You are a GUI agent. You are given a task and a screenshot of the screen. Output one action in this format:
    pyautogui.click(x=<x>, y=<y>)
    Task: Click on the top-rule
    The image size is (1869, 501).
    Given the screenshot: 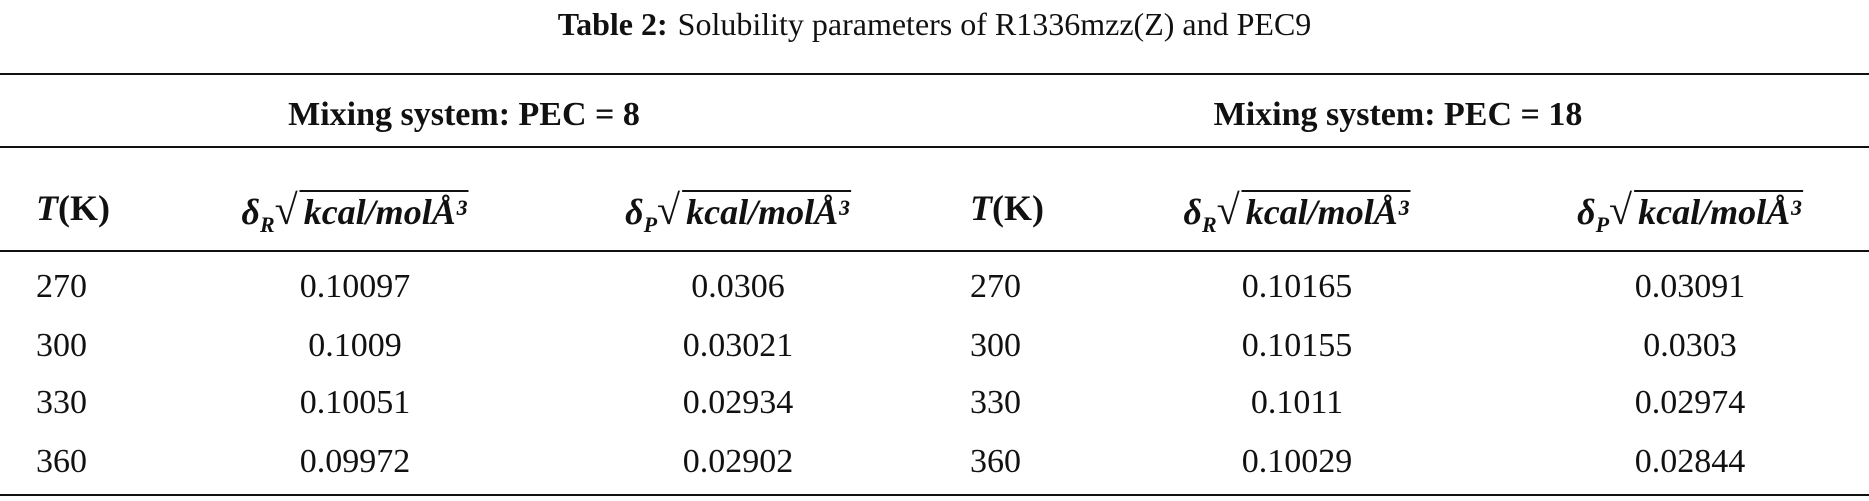 What is the action you would take?
    pyautogui.click(x=934, y=74)
    